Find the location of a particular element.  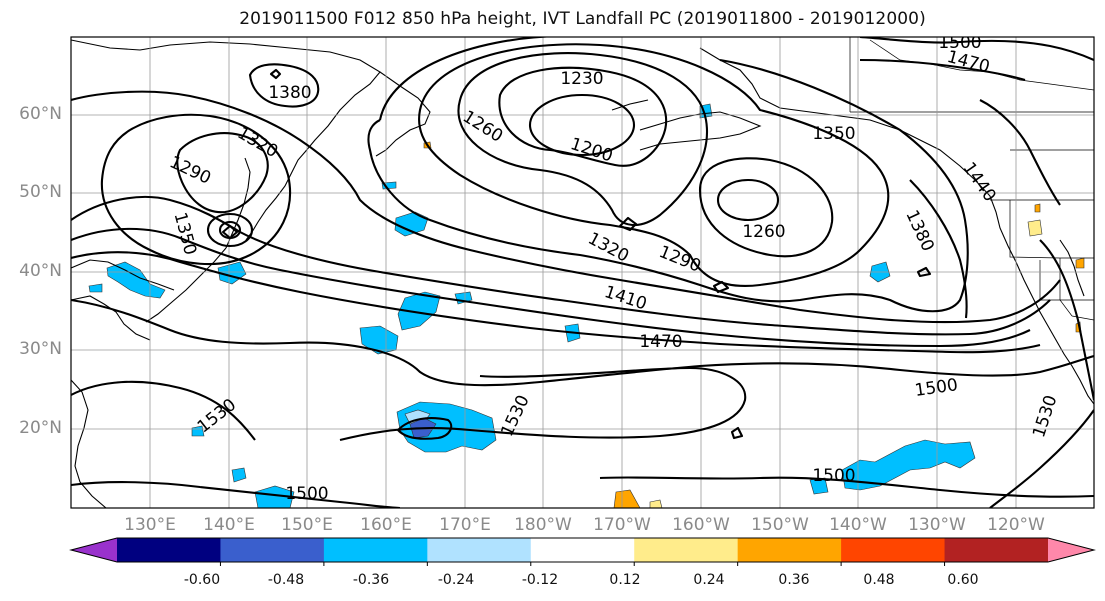

contour-label: 1320 is located at coordinates (257, 142).